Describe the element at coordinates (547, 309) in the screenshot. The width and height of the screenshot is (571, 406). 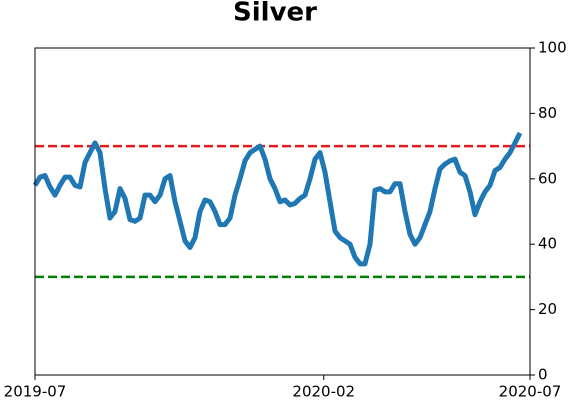
I see `y-tick-label: 20` at that location.